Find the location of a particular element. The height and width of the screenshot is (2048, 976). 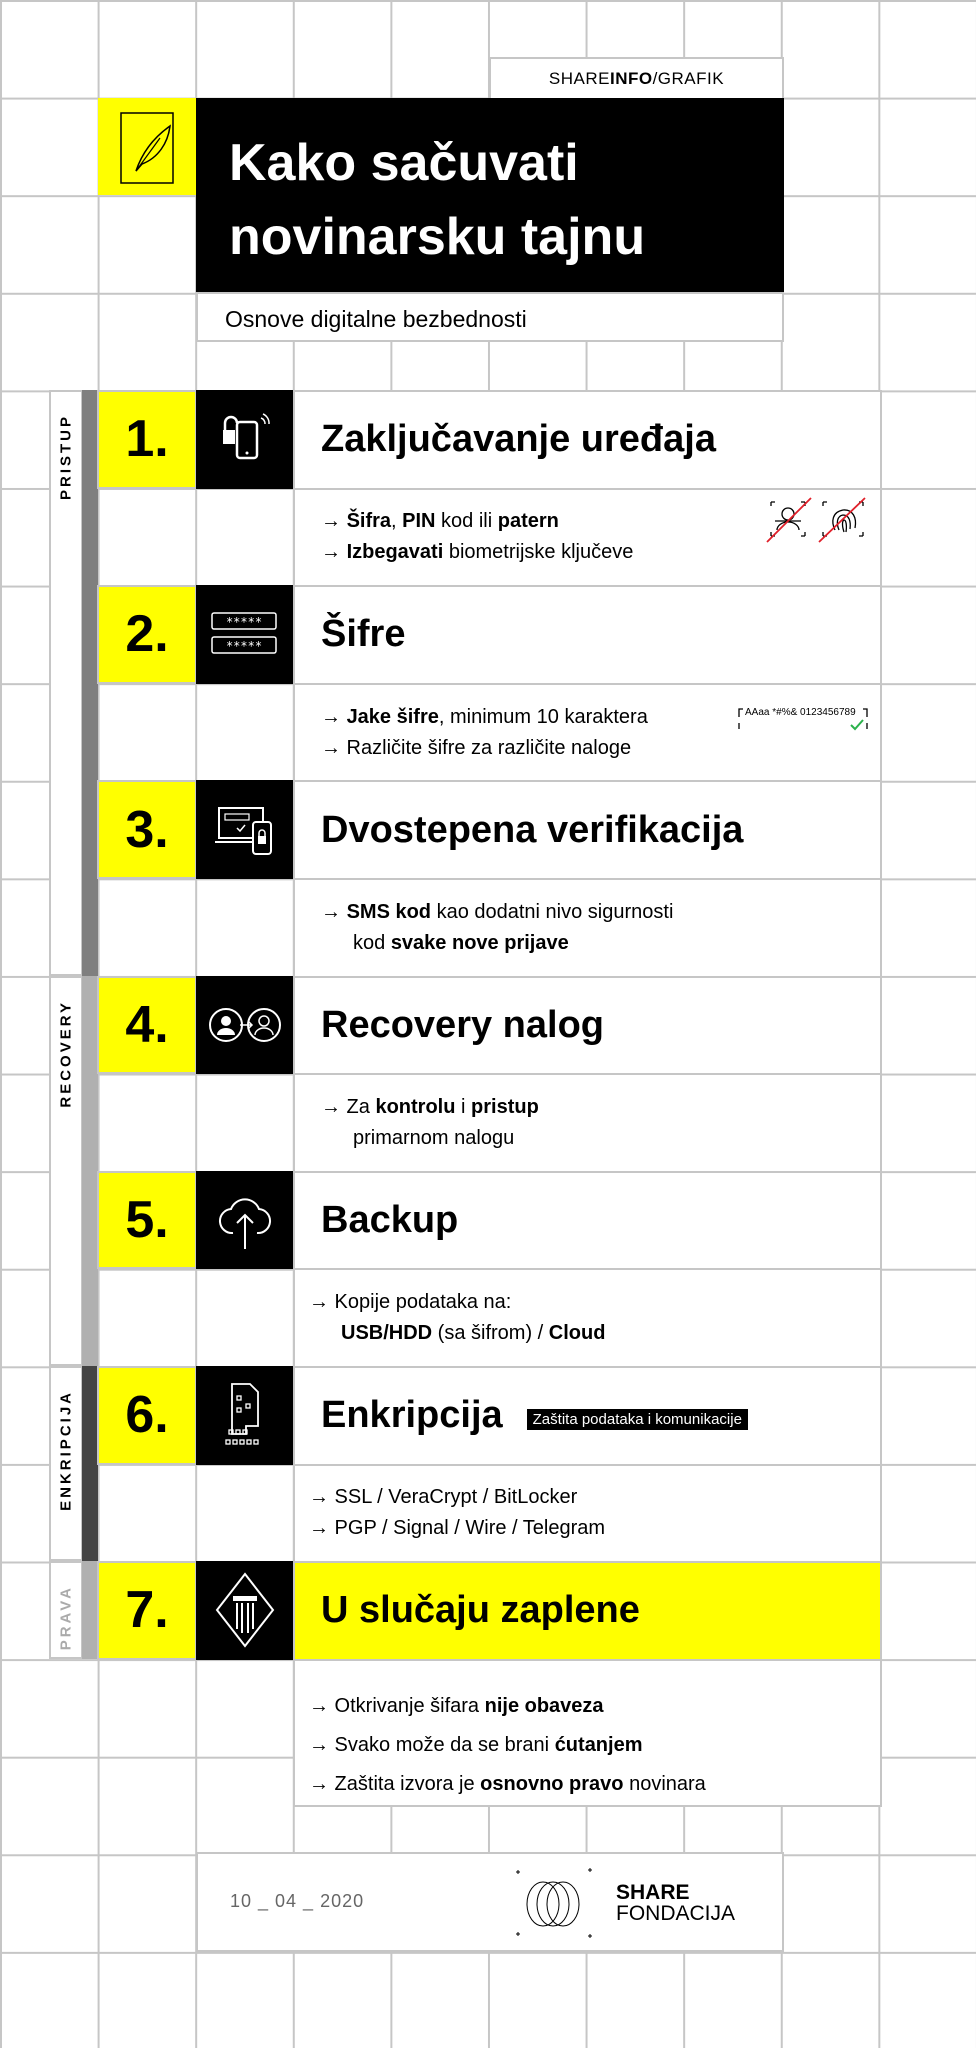

section-title: Zaključavanje uređaja is located at coordinates (587, 440).